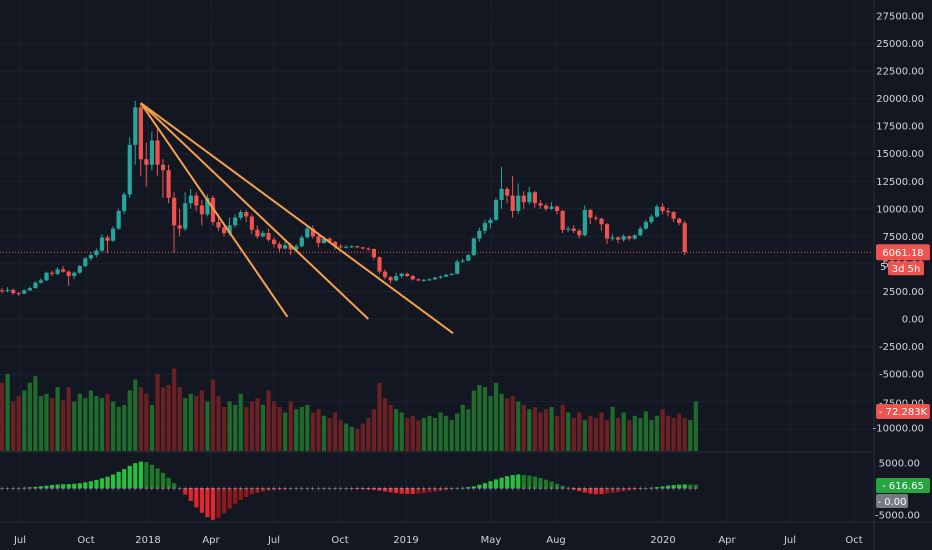 The image size is (932, 550). I want to click on volume-badge, so click(903, 411).